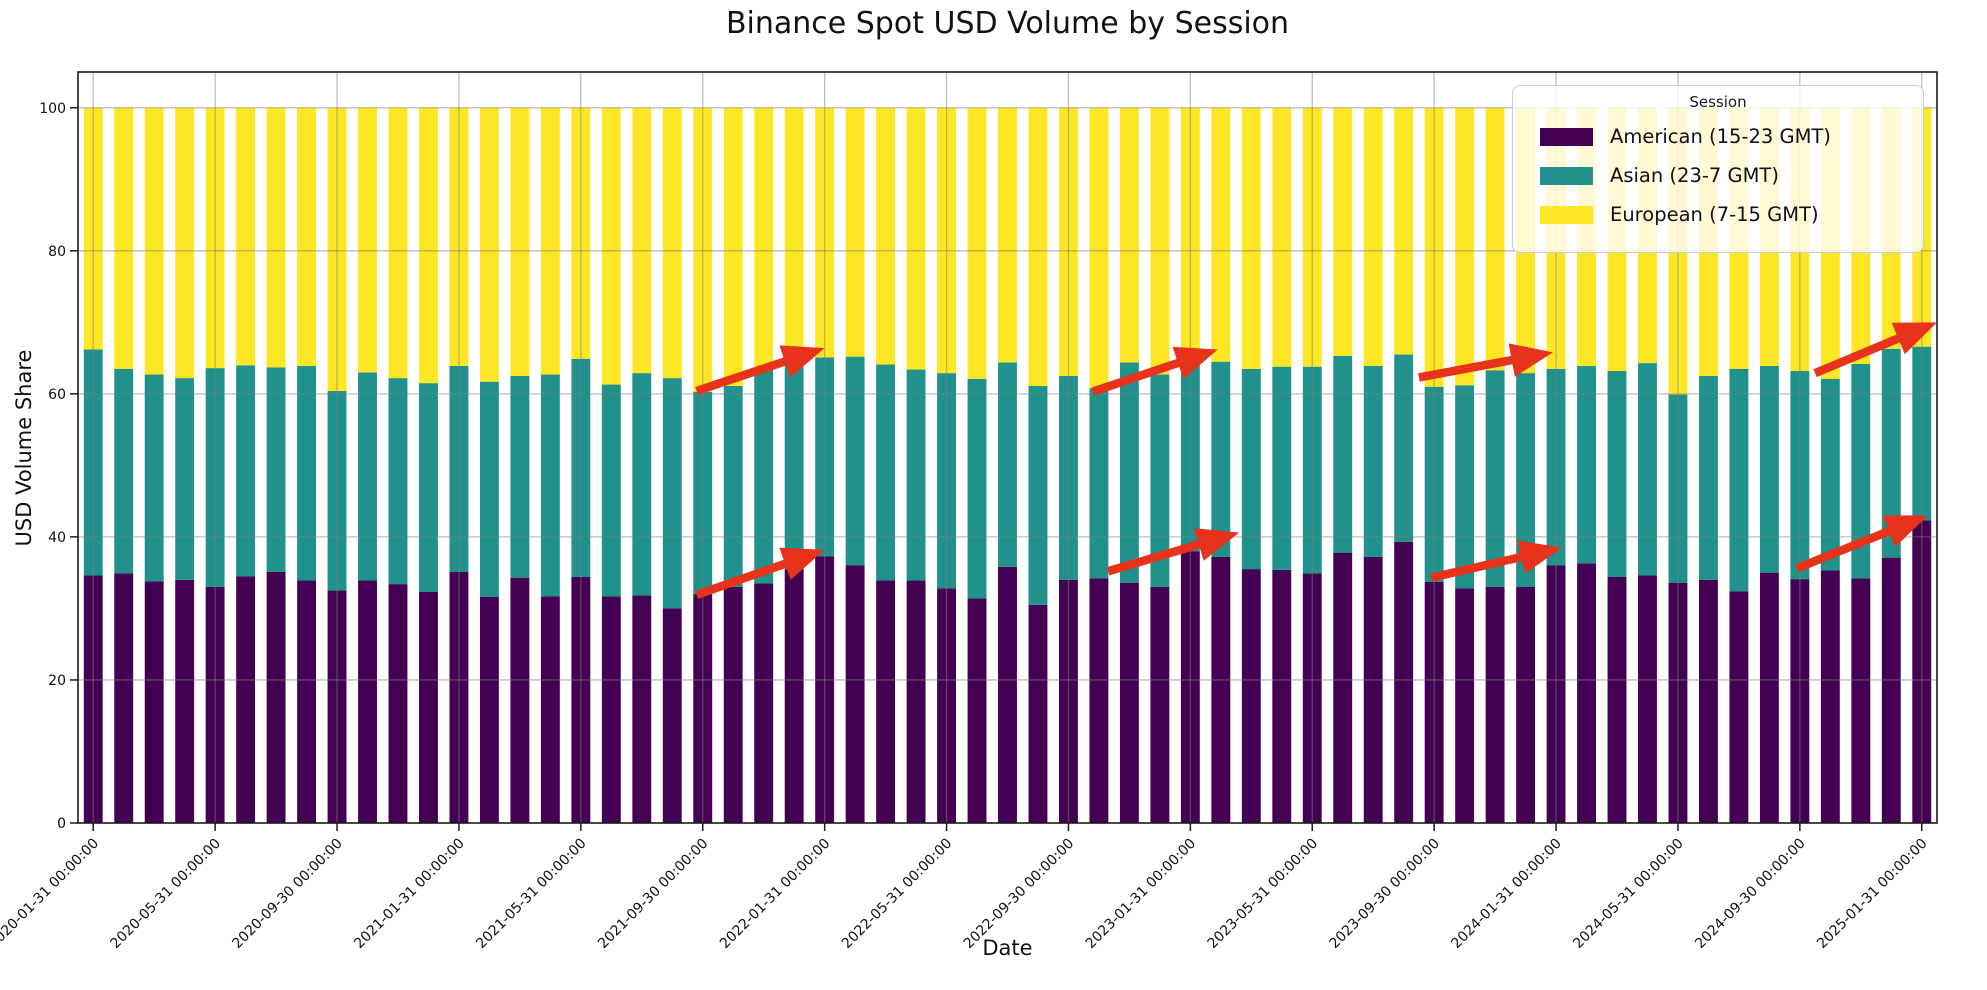  What do you see at coordinates (57, 395) in the screenshot?
I see `y-tick-label: 60` at bounding box center [57, 395].